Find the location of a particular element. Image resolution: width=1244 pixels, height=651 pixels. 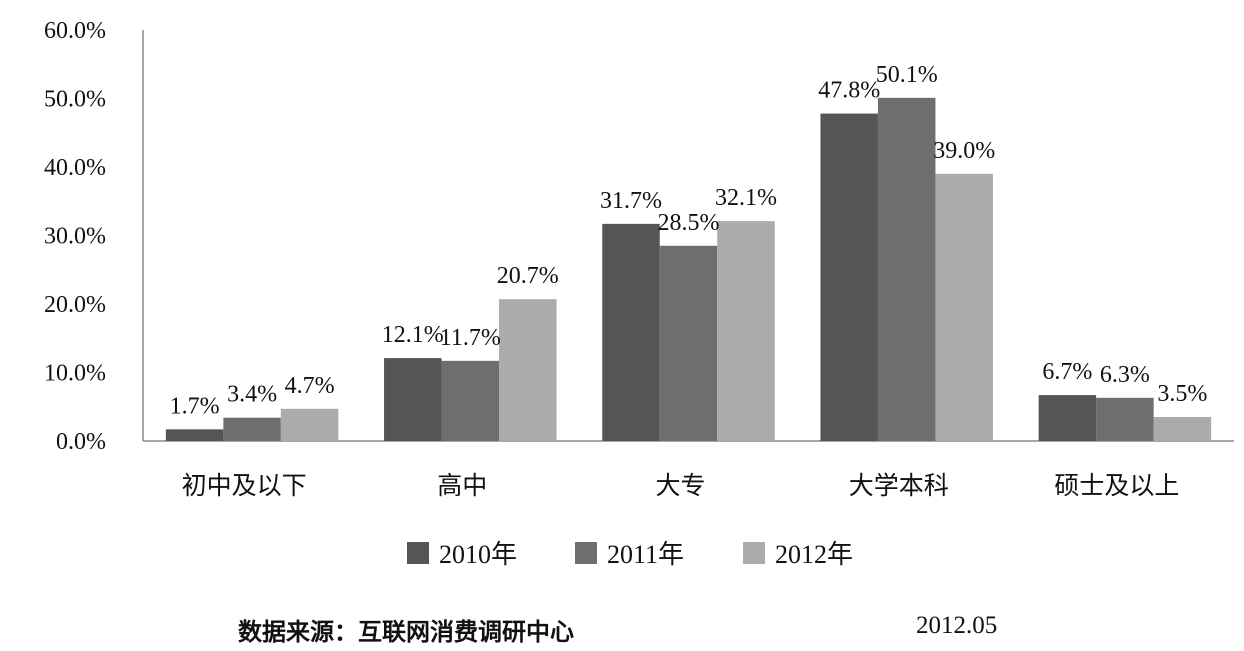

category-label: 高中 is located at coordinates (462, 485).